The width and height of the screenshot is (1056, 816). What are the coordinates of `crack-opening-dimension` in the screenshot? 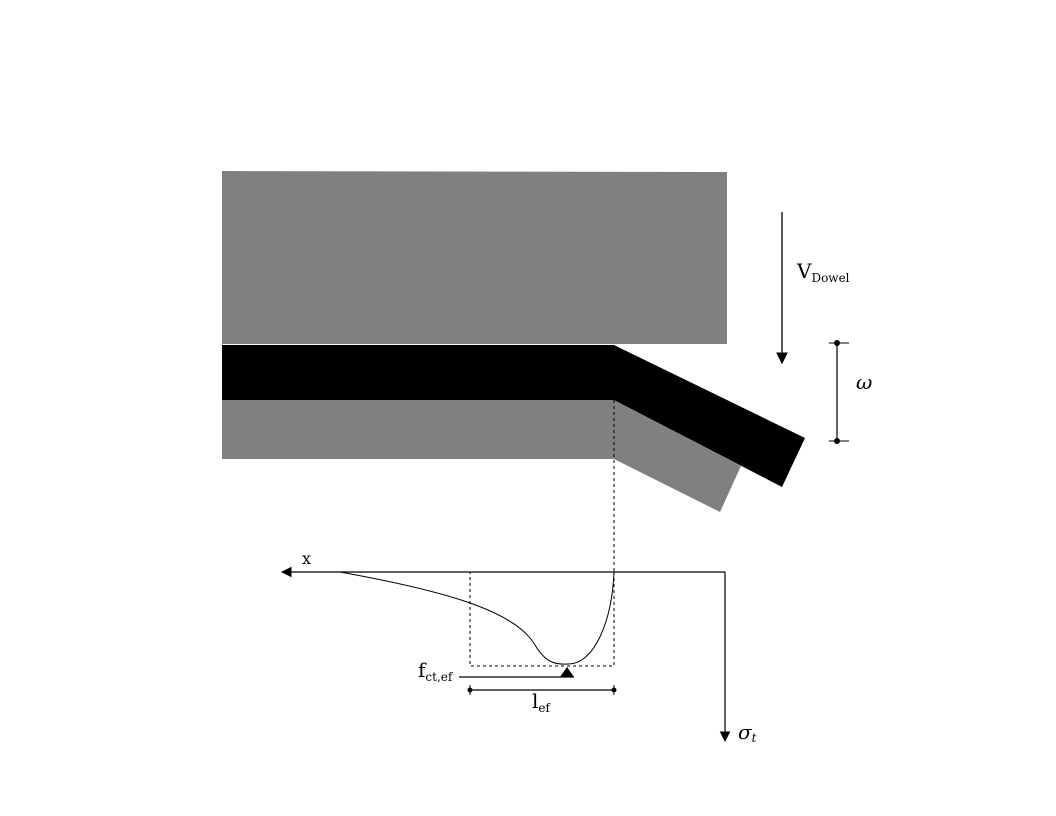 It's located at (839, 392).